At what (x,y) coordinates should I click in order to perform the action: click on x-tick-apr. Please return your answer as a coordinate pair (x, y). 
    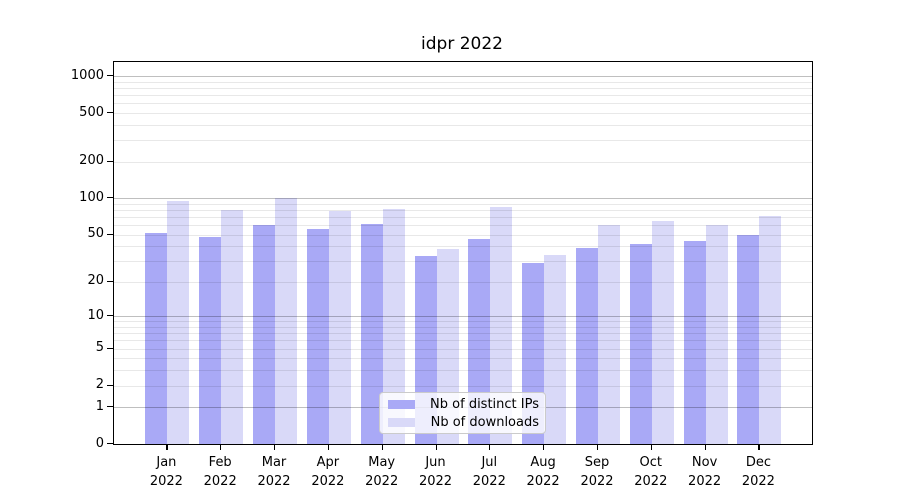
    Looking at the image, I should click on (328, 447).